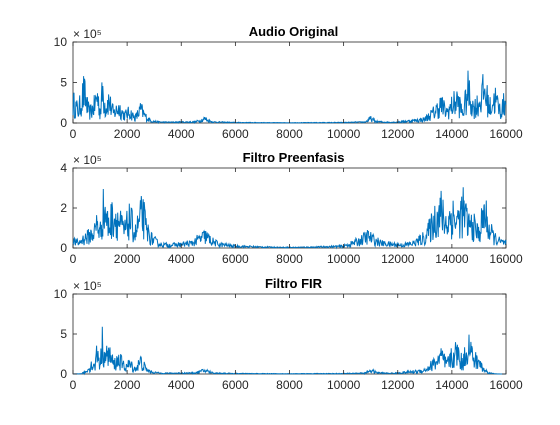  Describe the element at coordinates (294, 283) in the screenshot. I see `subplot-title: Filtro FIR` at that location.